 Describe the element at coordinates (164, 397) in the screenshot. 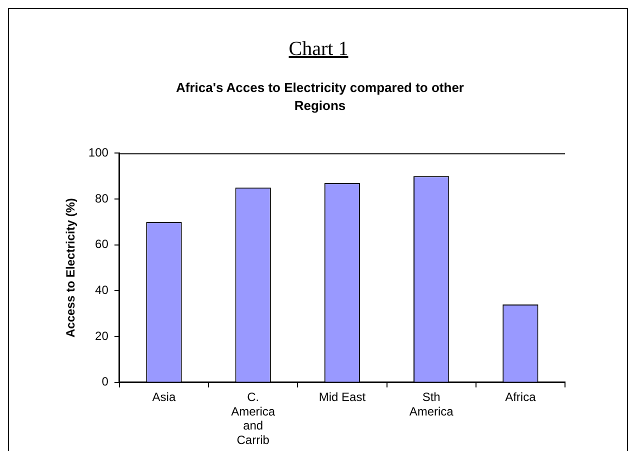

I see `x-tick-label: Asia` at that location.